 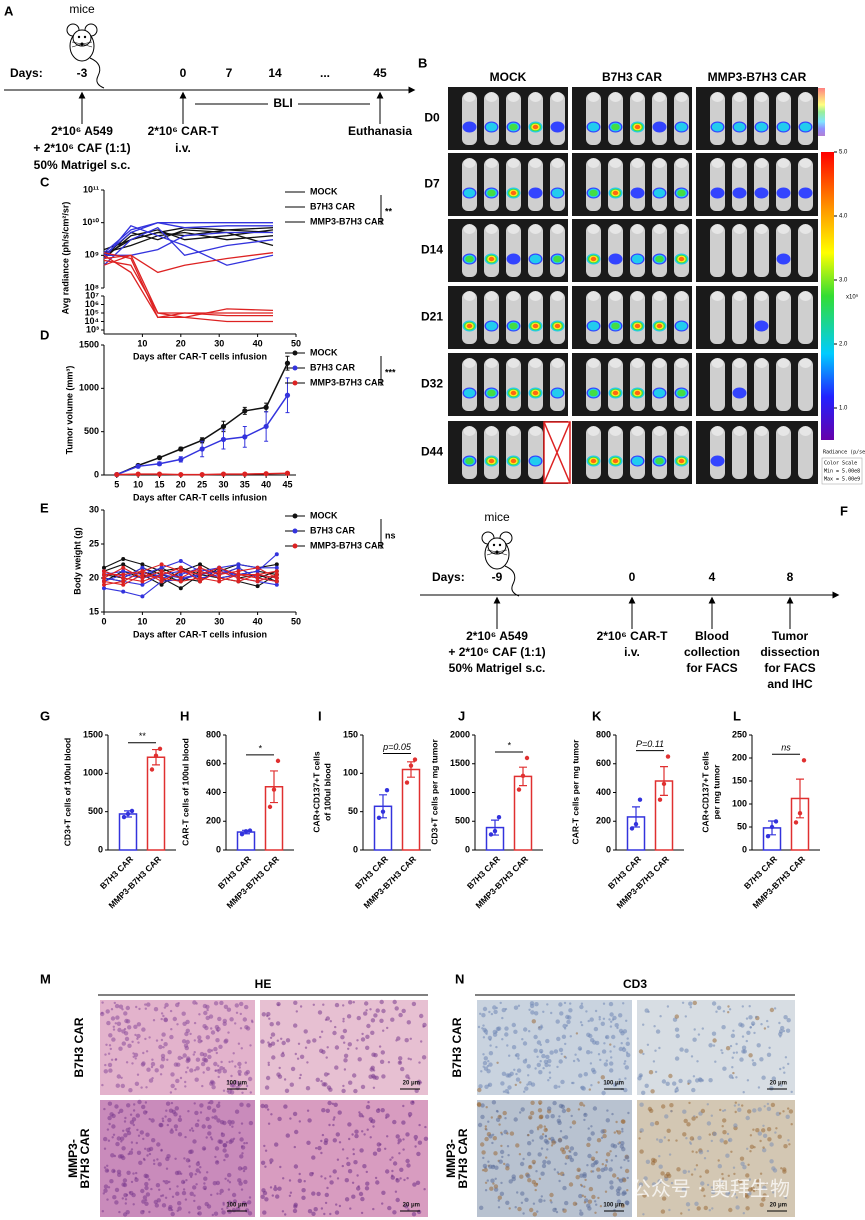 I want to click on weight-point, so click(x=219, y=567).